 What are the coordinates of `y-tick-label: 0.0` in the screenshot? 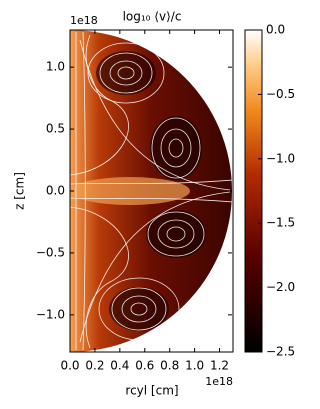 It's located at (55, 191).